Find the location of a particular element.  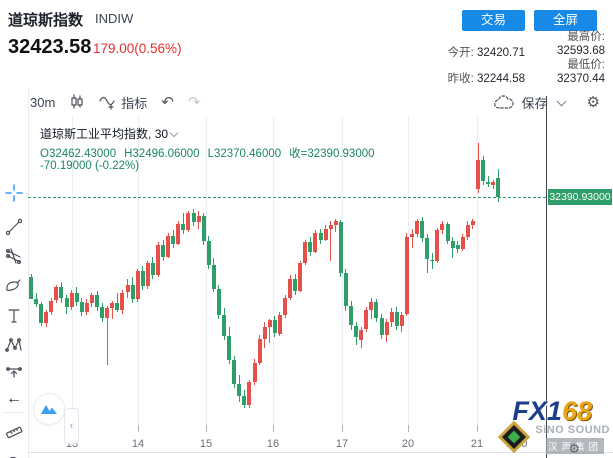

prev-close-value: 32244.58 is located at coordinates (501, 79).